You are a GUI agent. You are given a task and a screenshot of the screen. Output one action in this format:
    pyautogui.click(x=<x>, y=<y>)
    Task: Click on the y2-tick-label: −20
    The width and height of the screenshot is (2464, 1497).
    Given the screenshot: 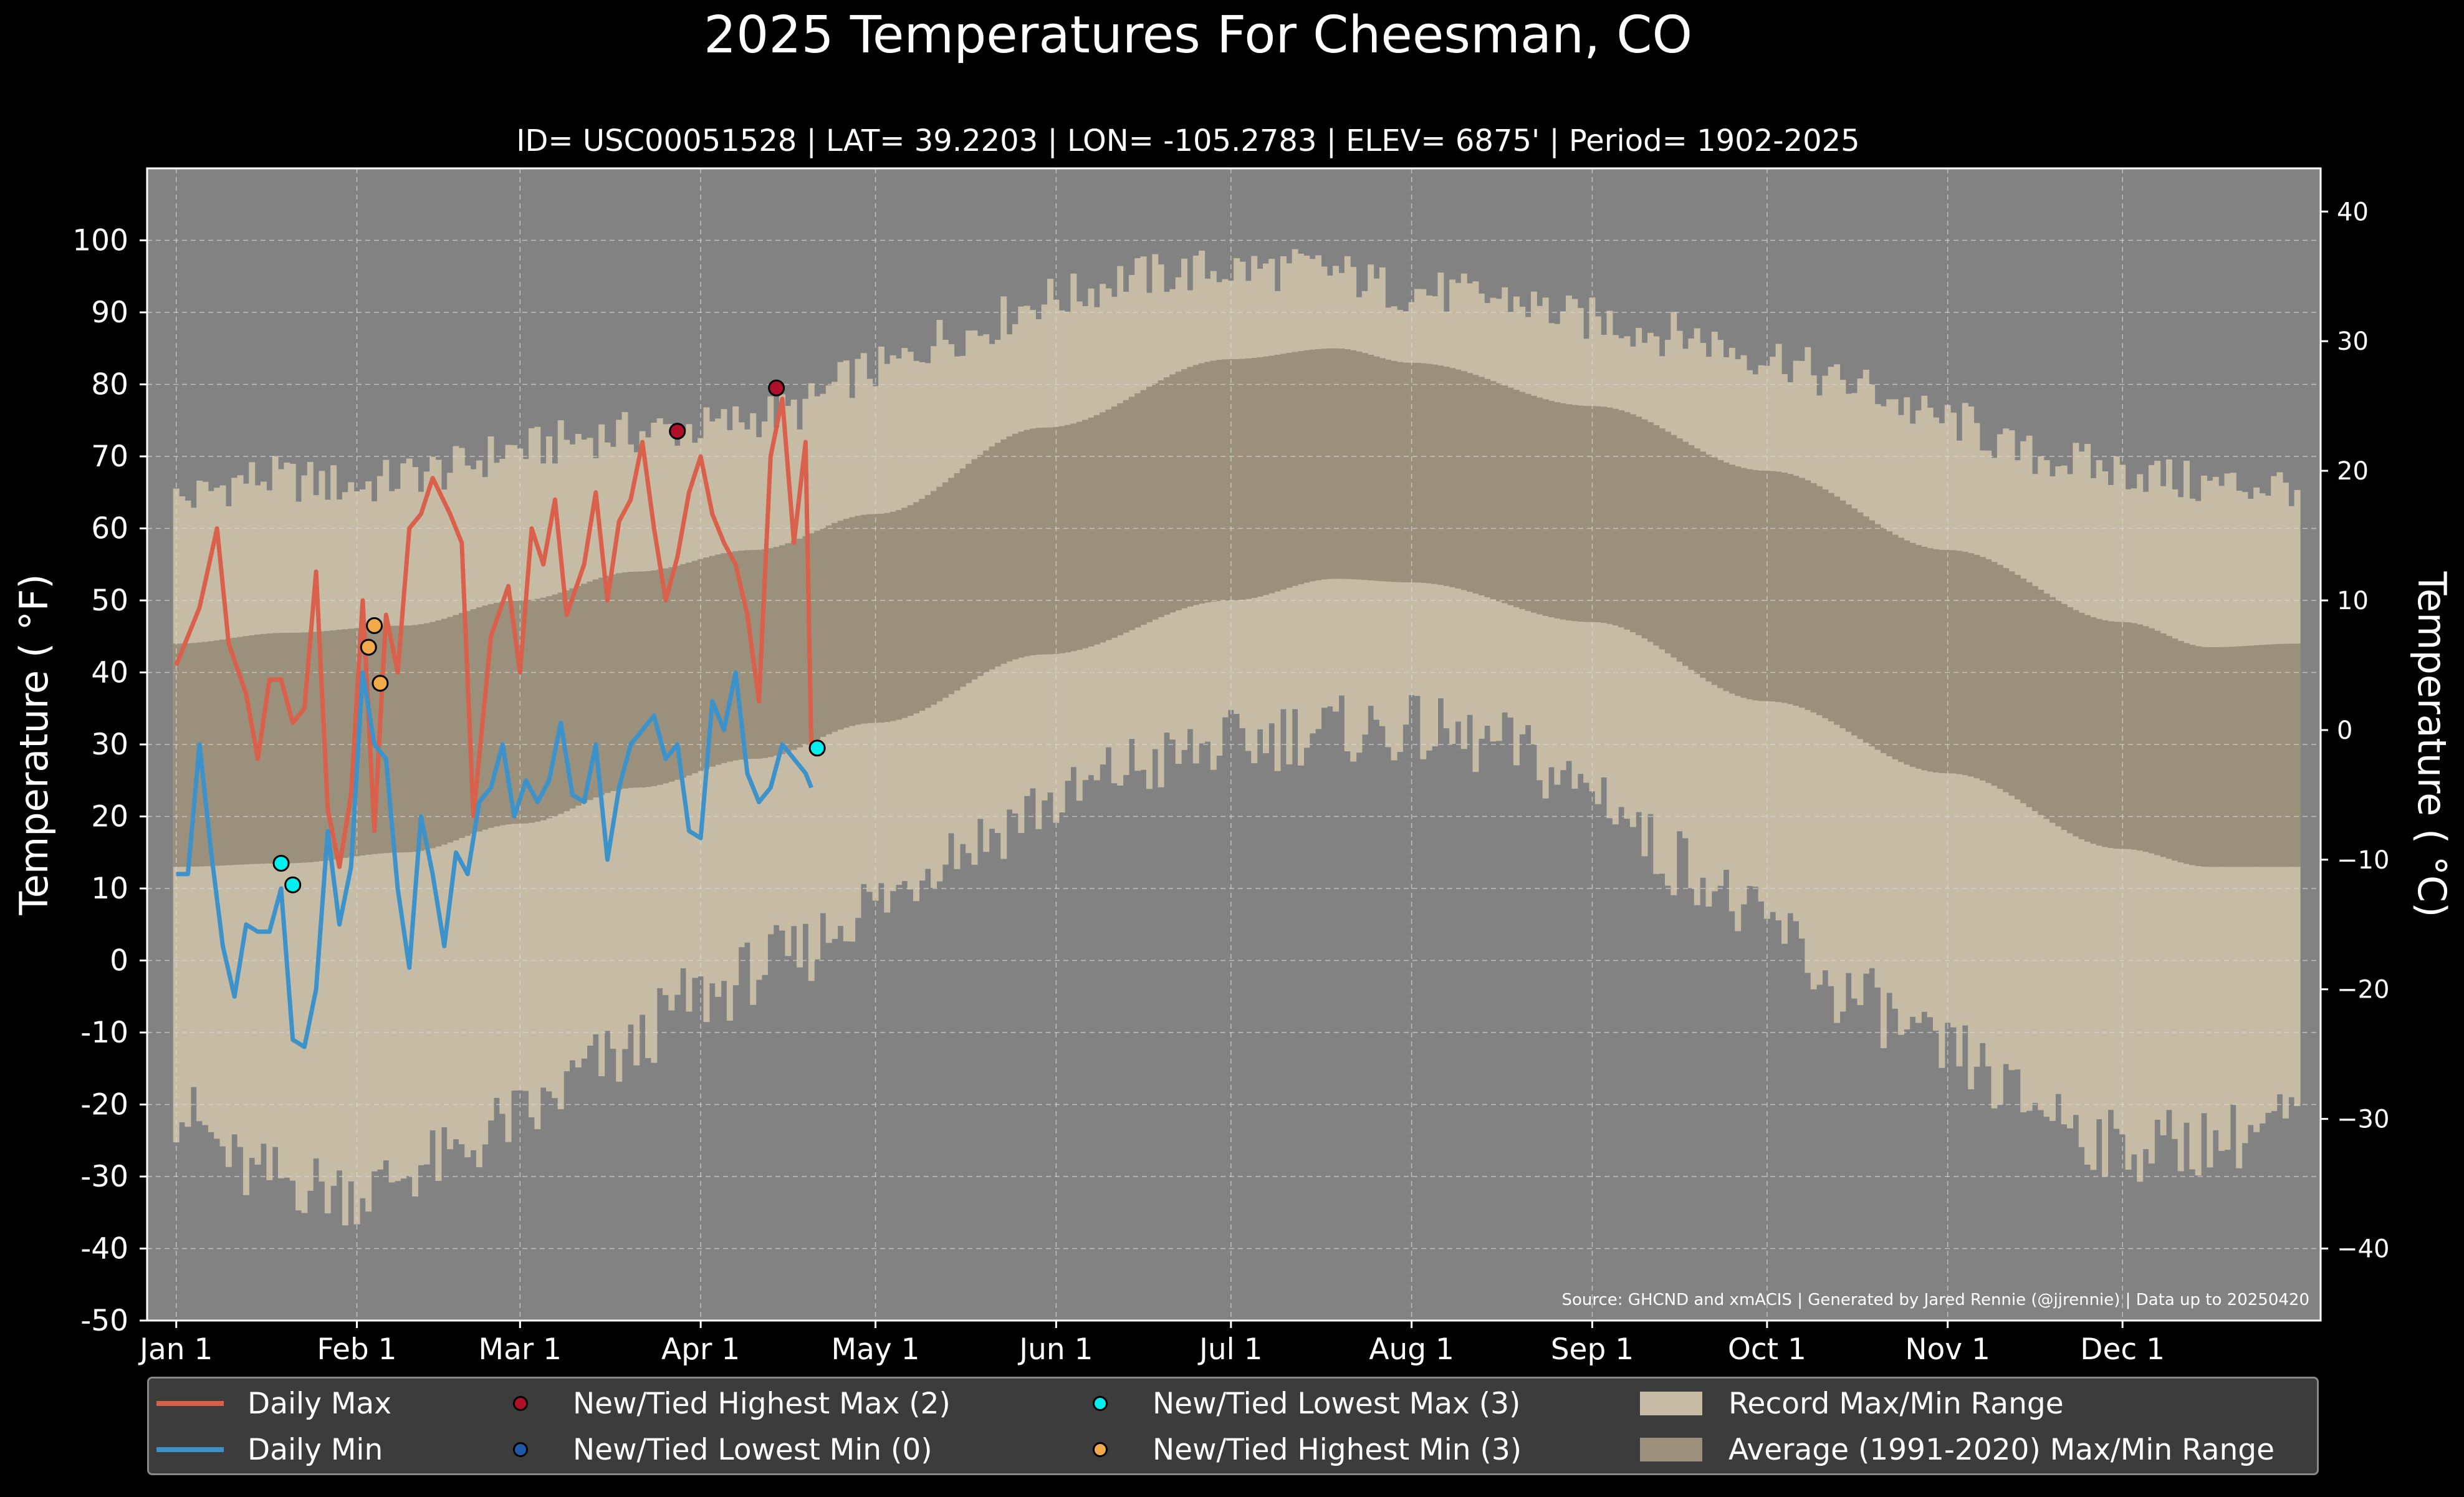 What is the action you would take?
    pyautogui.click(x=2363, y=990)
    